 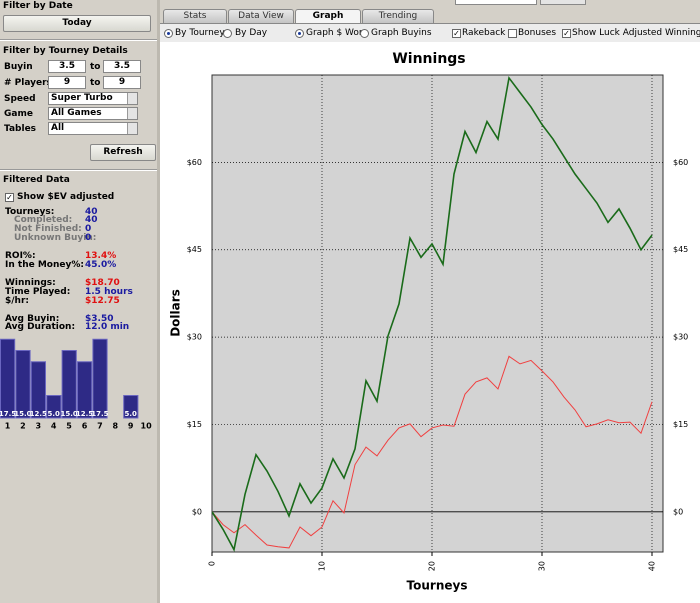 What do you see at coordinates (69, 426) in the screenshot?
I see `histogram-label: 5` at bounding box center [69, 426].